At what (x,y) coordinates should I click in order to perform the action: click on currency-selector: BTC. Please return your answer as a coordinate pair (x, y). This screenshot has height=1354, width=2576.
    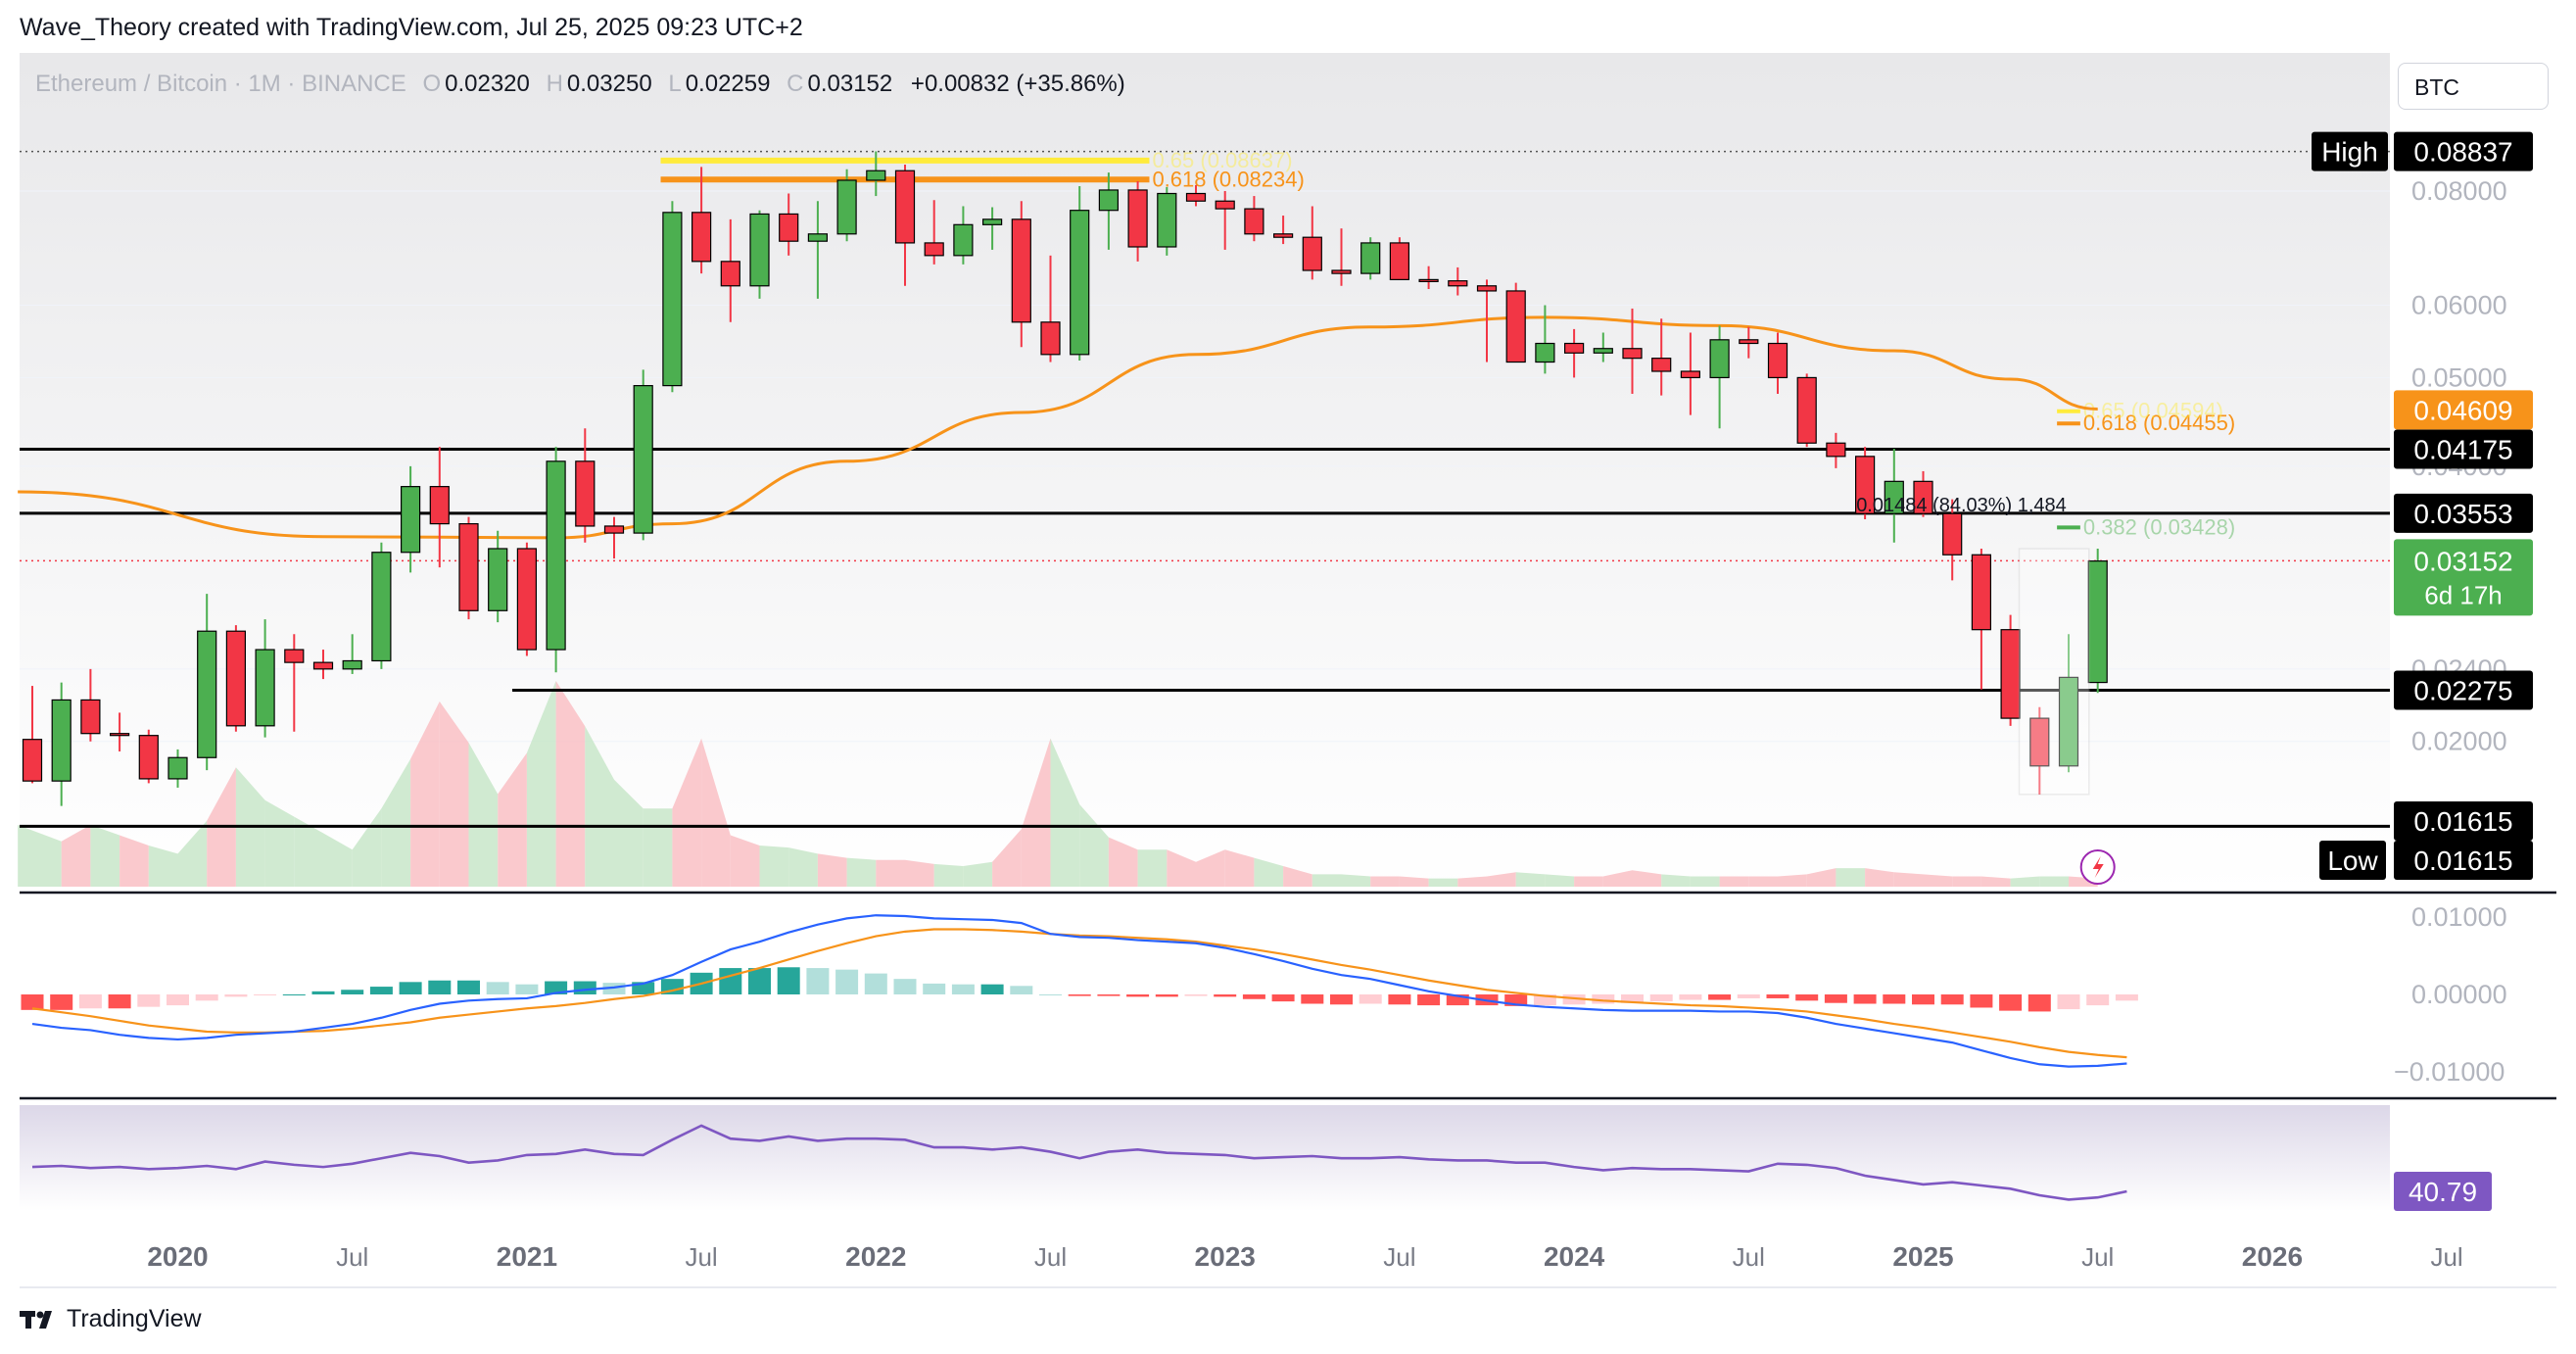
    Looking at the image, I should click on (2474, 86).